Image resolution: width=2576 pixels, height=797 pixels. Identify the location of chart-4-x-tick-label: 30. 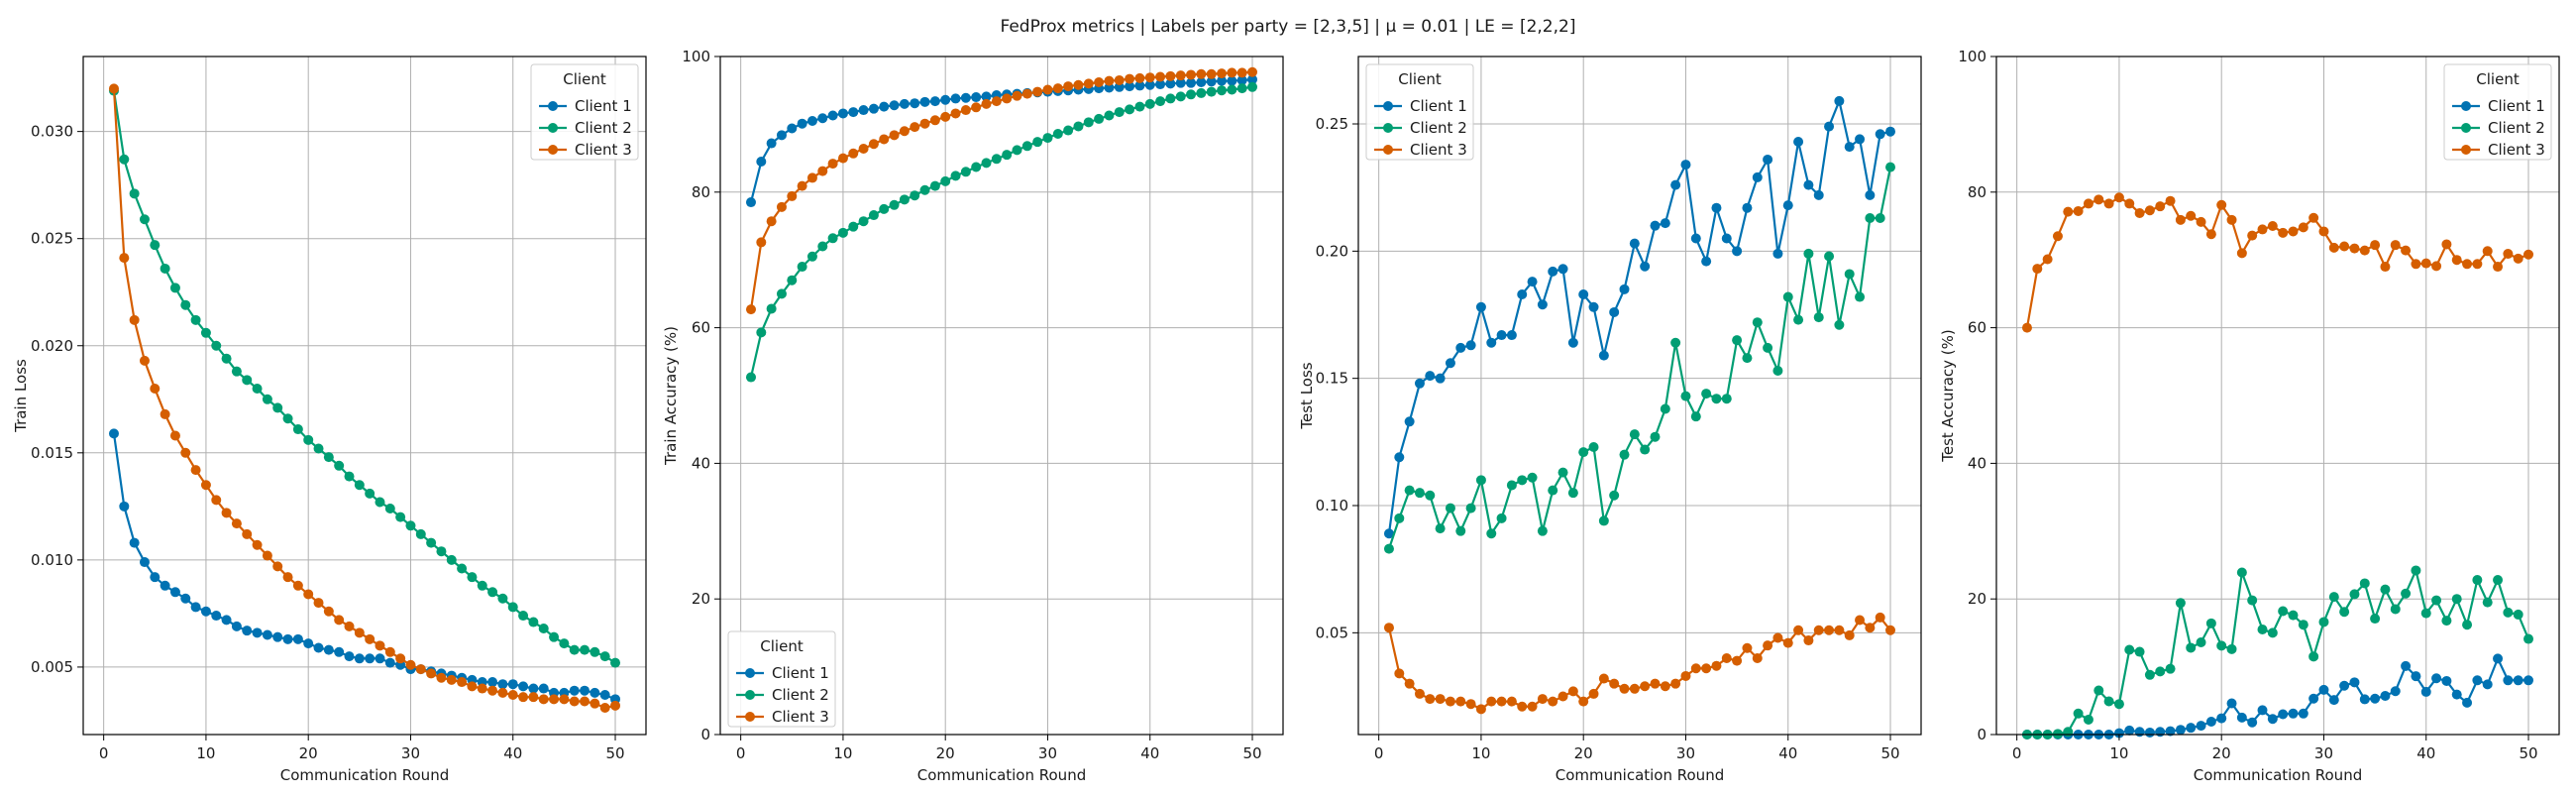
(2323, 753).